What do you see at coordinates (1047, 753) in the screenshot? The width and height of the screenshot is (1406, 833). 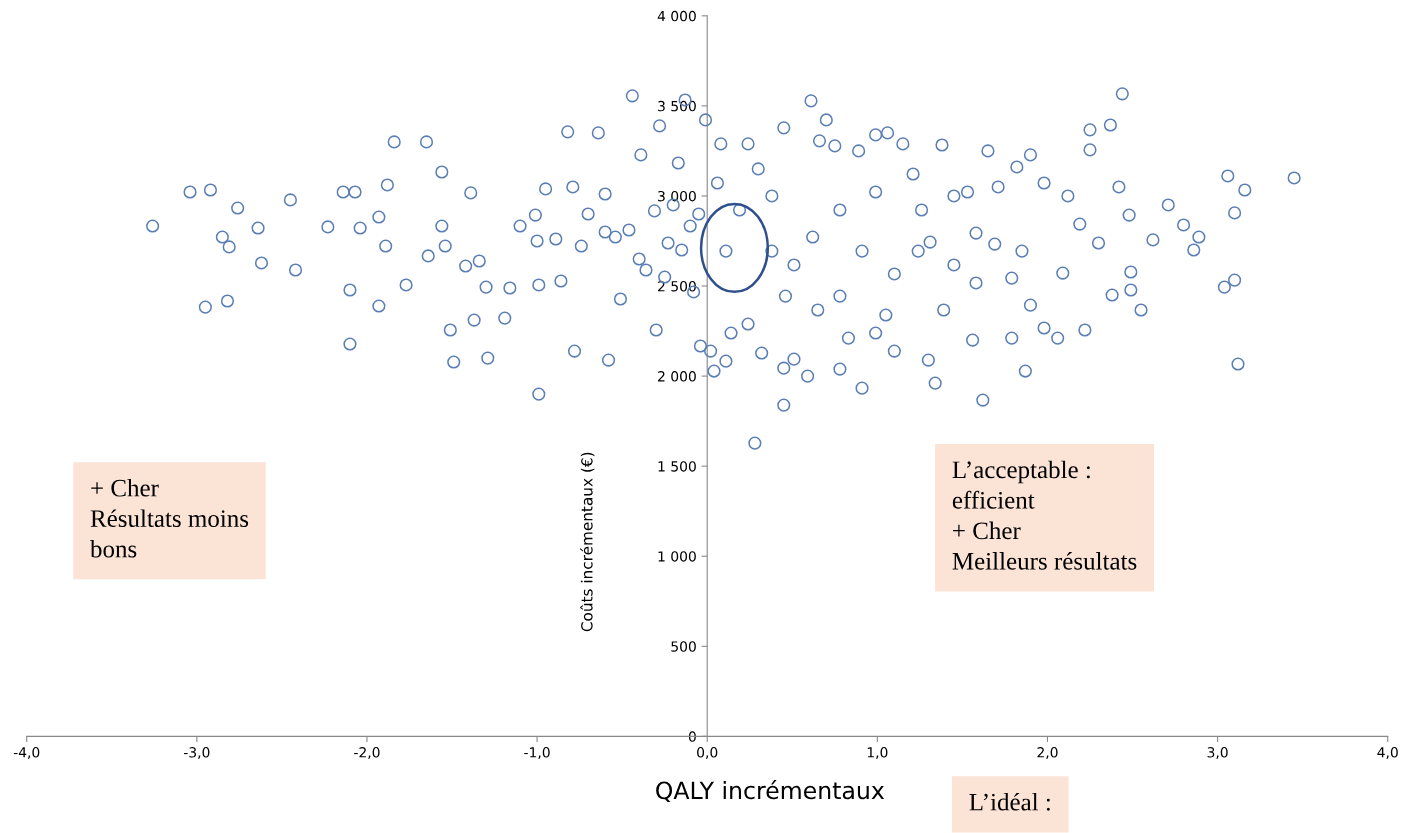 I see `x-tick-label: 2,0` at bounding box center [1047, 753].